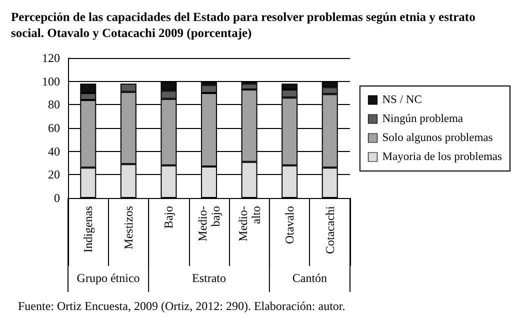 The height and width of the screenshot is (322, 520). What do you see at coordinates (209, 278) in the screenshot?
I see `text: Estrato` at bounding box center [209, 278].